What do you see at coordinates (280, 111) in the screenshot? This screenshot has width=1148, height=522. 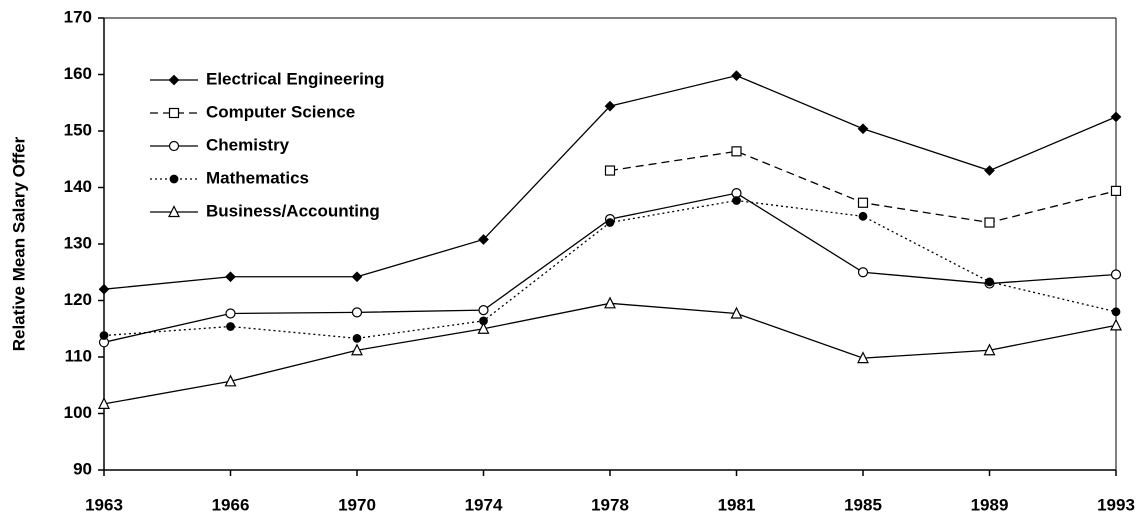 I see `legend-label: Computer Science` at bounding box center [280, 111].